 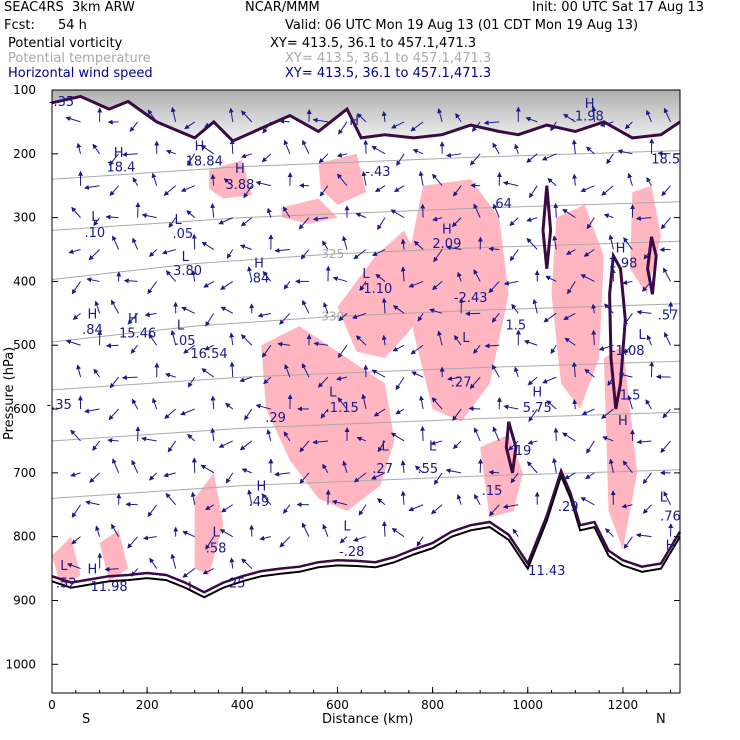 What do you see at coordinates (24, 600) in the screenshot?
I see `y-tick-label: 900` at bounding box center [24, 600].